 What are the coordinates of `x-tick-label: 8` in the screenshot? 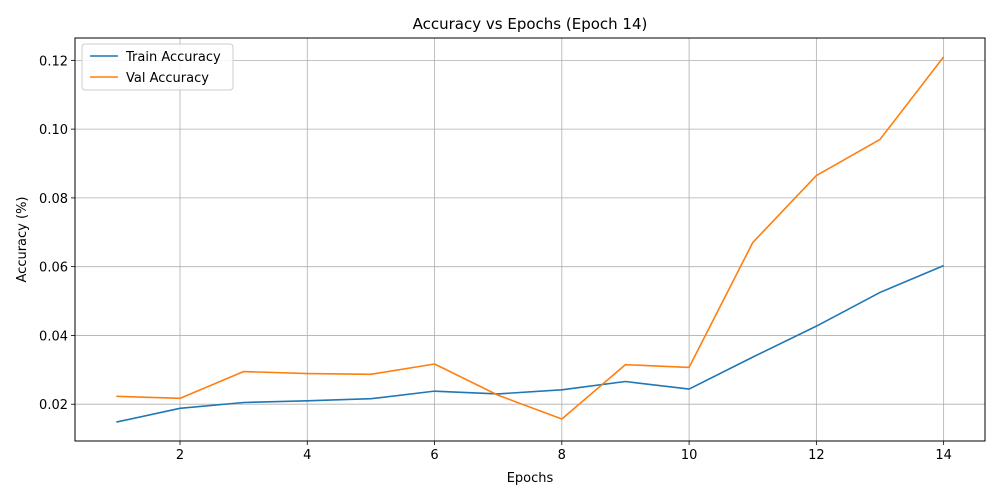 It's located at (562, 455).